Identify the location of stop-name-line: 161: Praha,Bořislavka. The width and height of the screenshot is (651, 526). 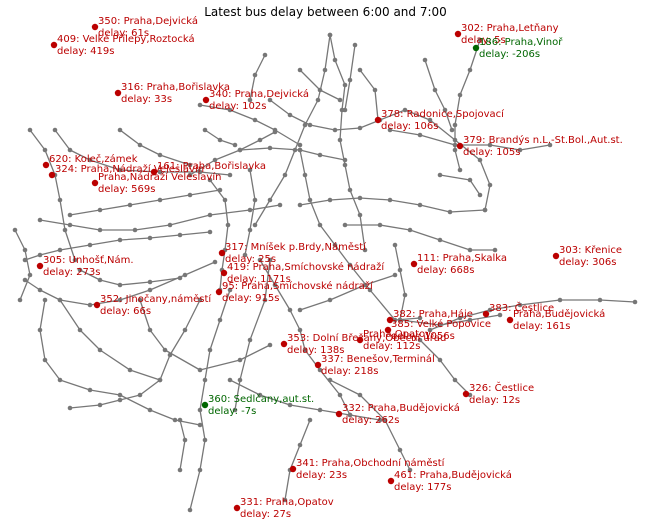
(211, 166).